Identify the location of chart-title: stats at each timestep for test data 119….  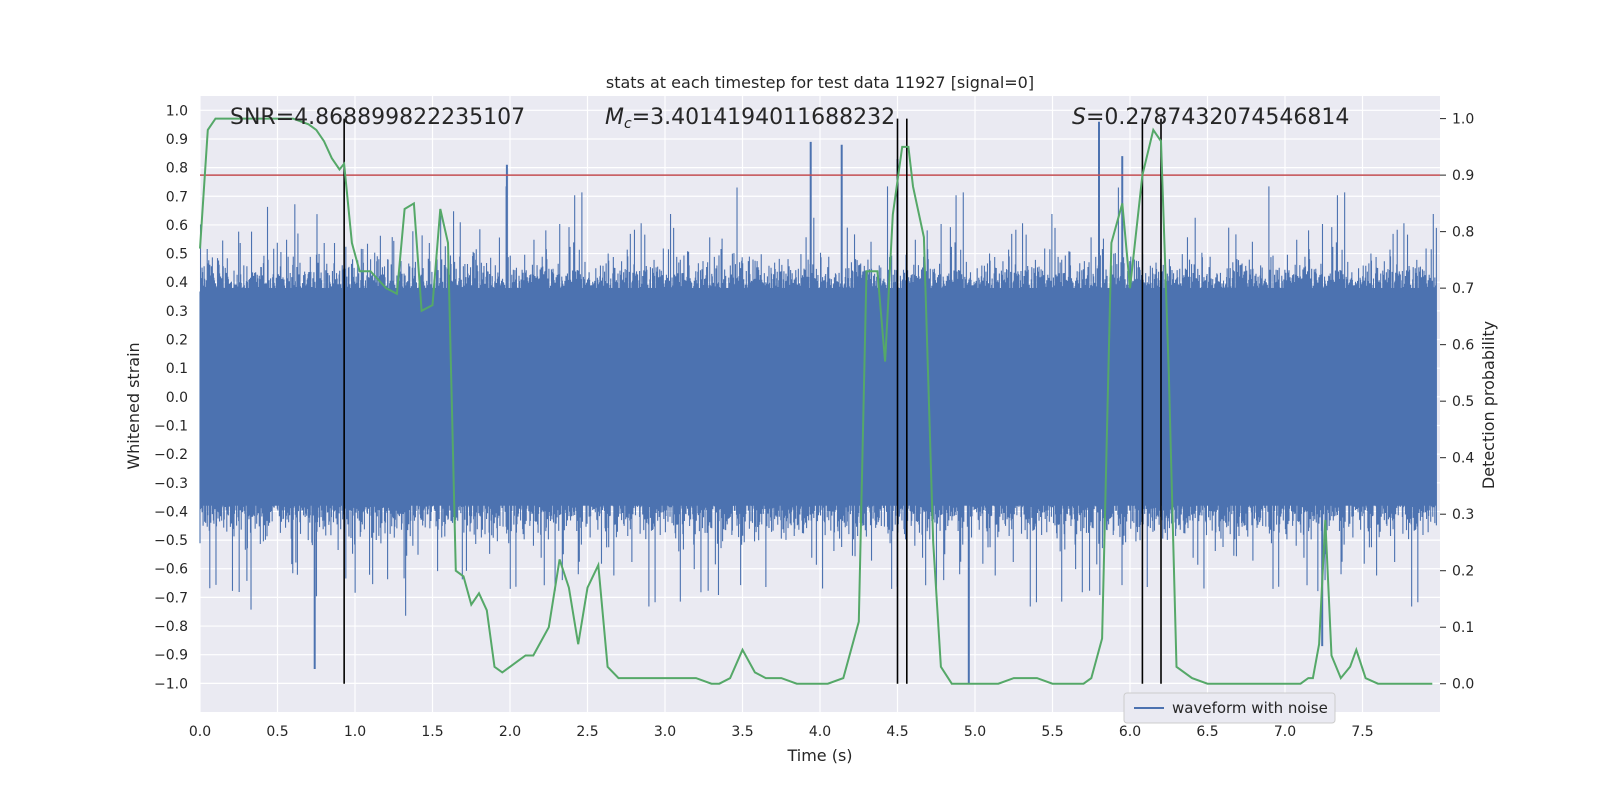
(820, 82).